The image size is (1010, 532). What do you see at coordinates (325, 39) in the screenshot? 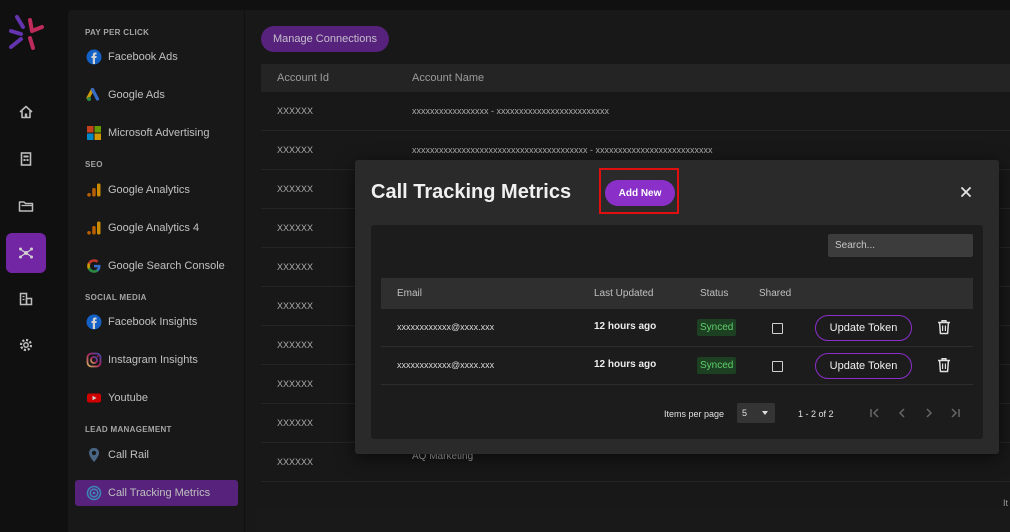
I see `manage-connections-button: Manage Connections` at bounding box center [325, 39].